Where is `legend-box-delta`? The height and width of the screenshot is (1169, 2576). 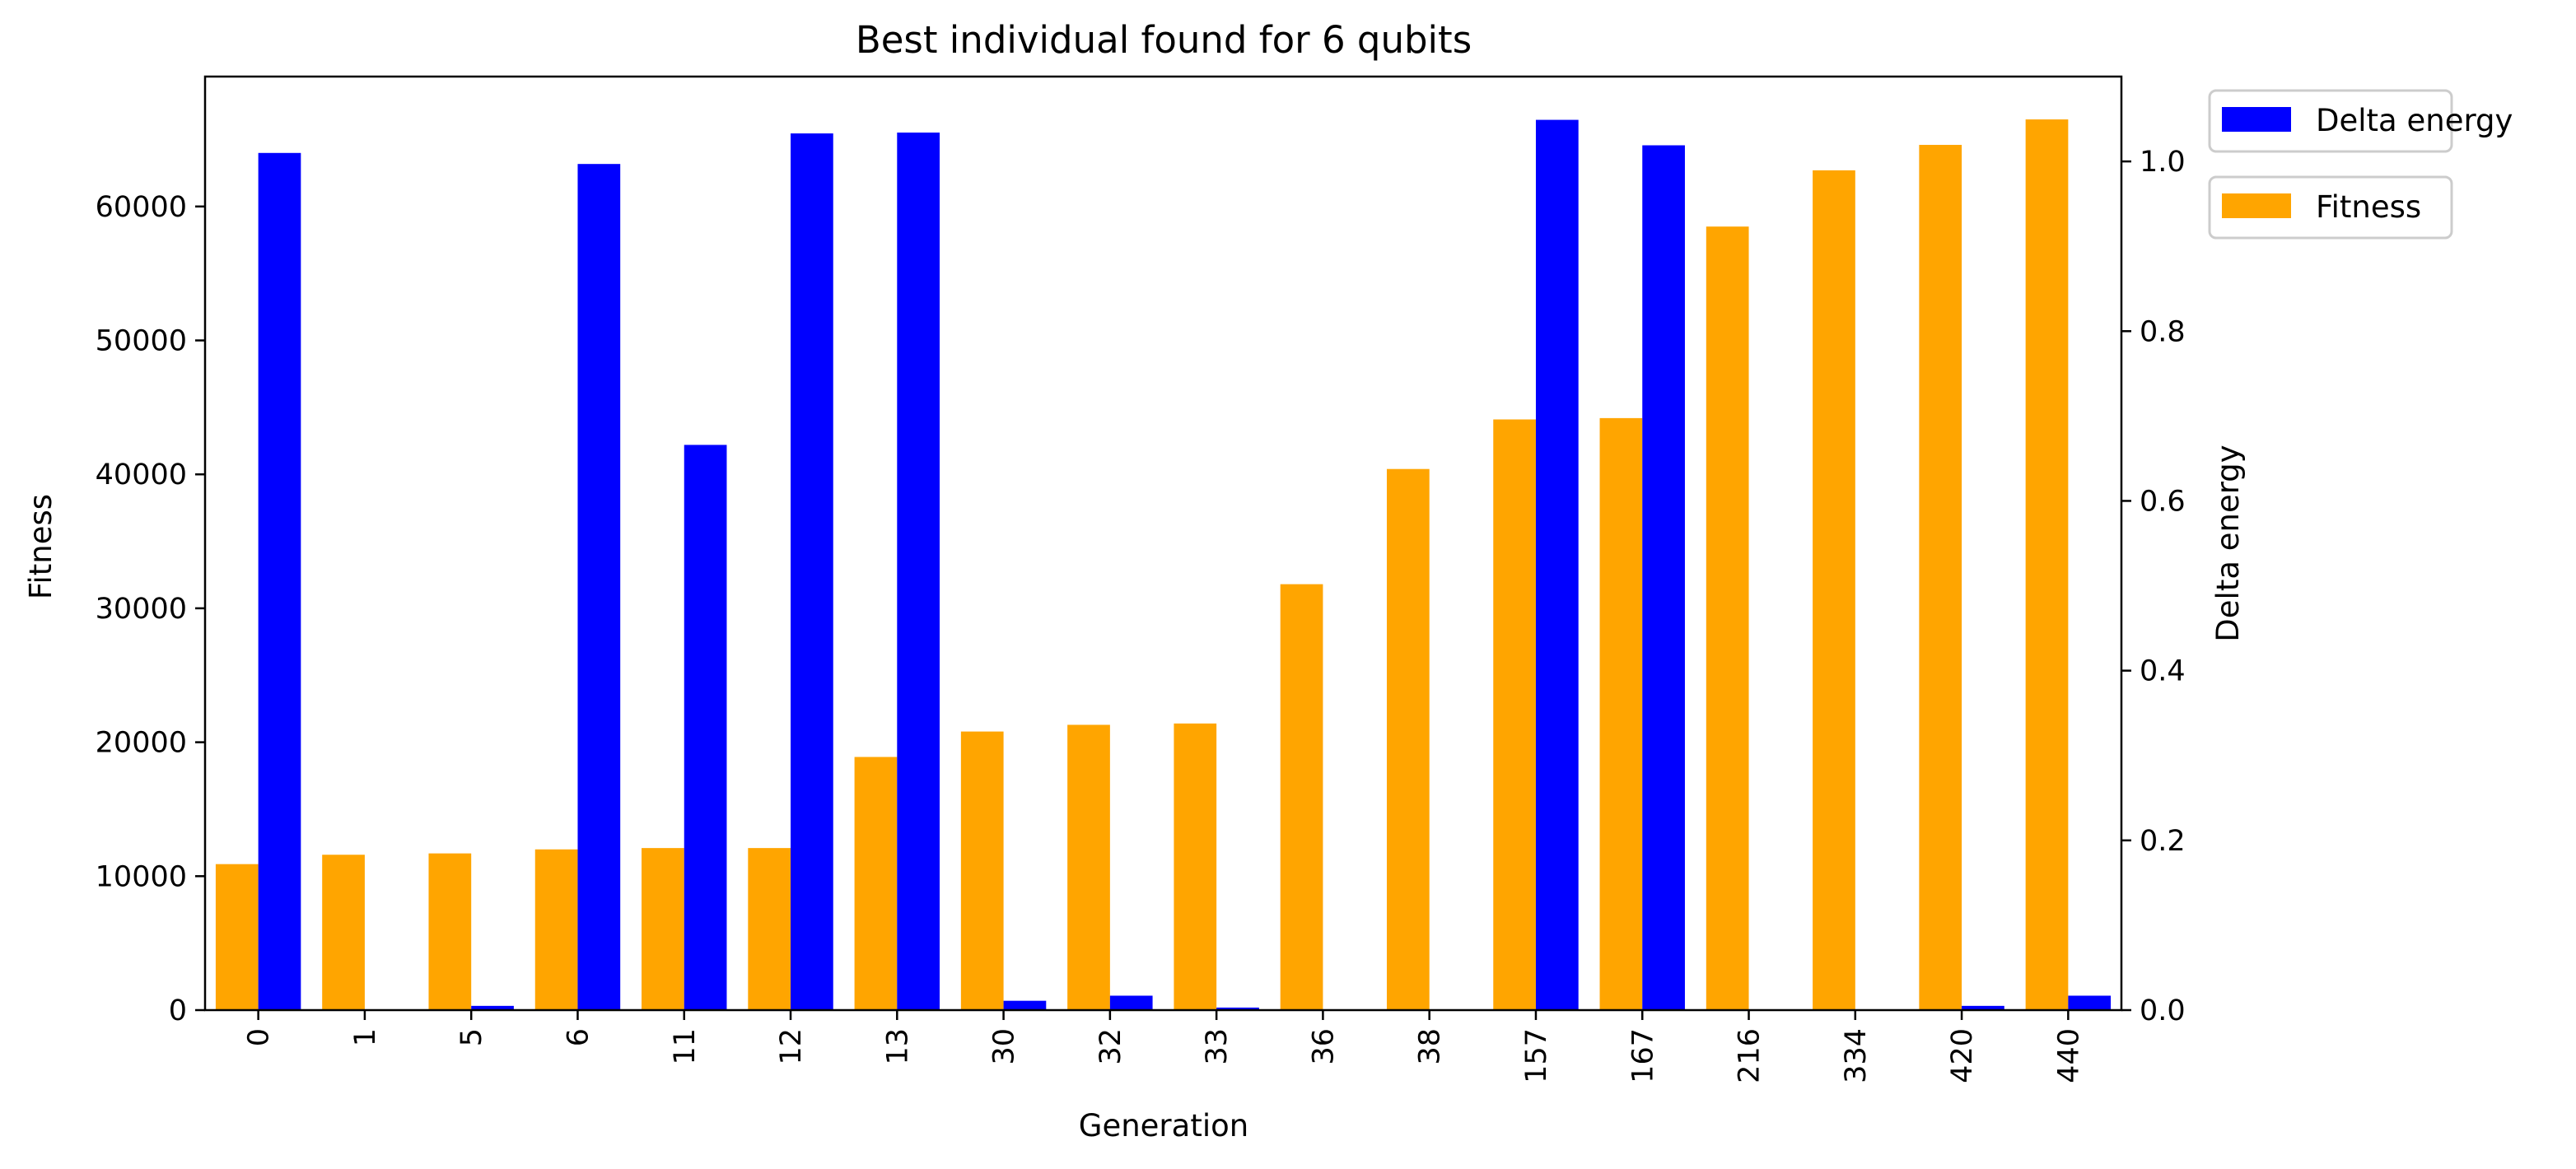 legend-box-delta is located at coordinates (2330, 121).